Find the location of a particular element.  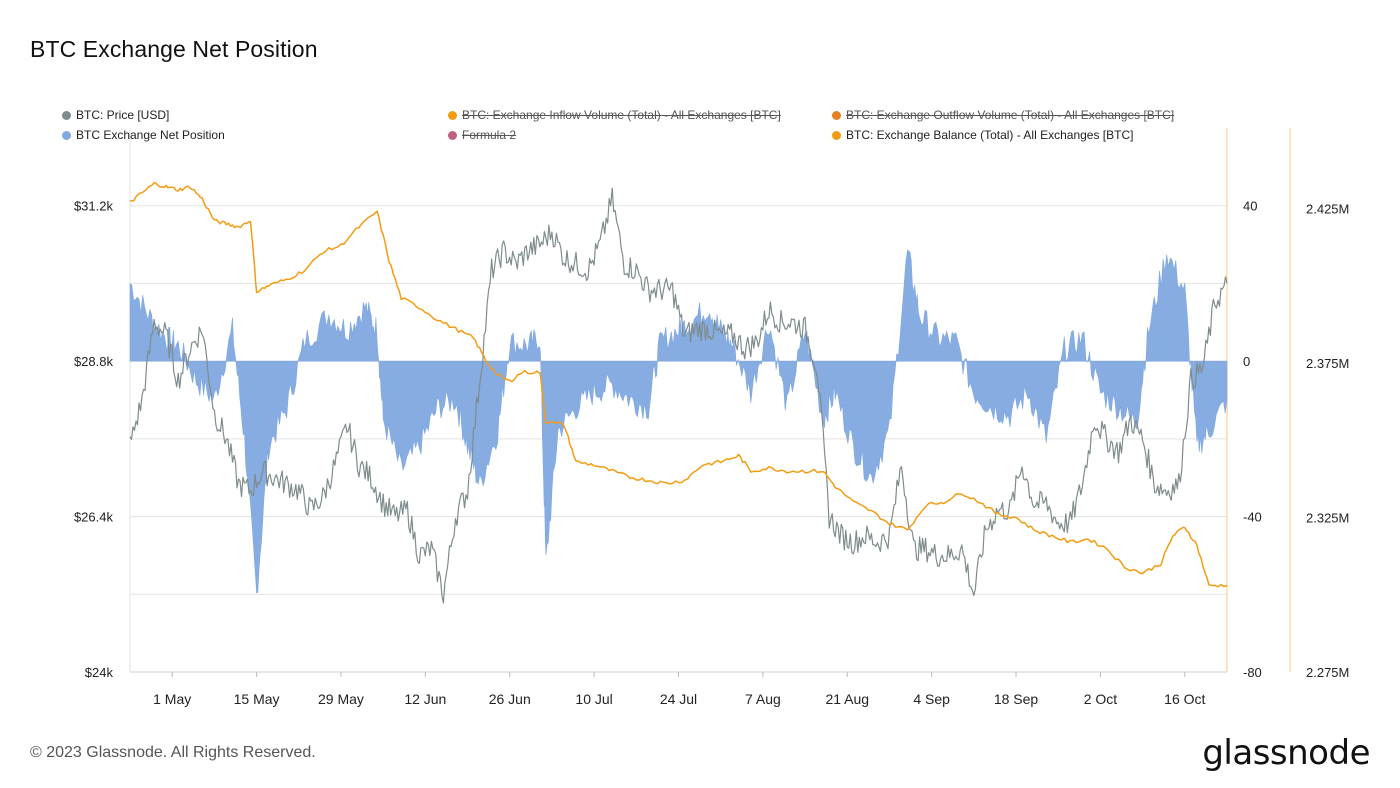

page-title: BTC Exchange Net Position is located at coordinates (174, 49).